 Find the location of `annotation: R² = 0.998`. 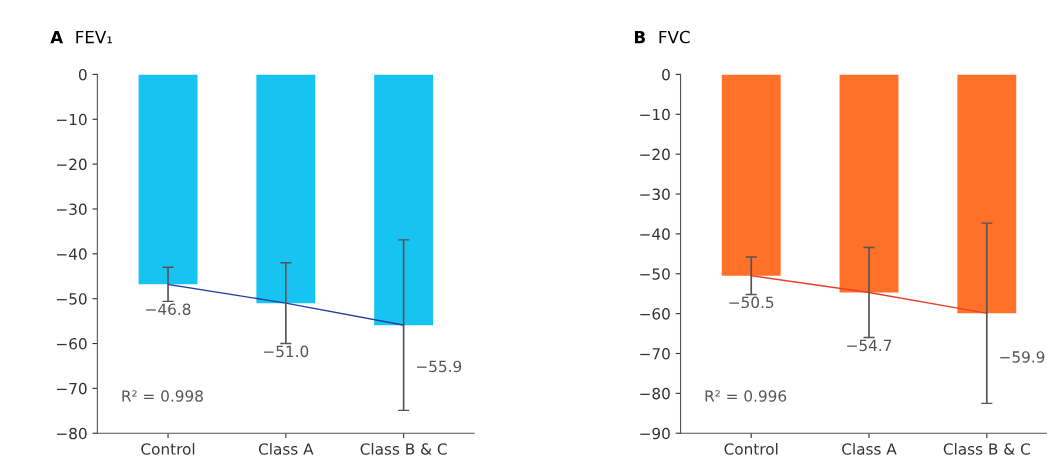

annotation: R² = 0.998 is located at coordinates (162, 396).